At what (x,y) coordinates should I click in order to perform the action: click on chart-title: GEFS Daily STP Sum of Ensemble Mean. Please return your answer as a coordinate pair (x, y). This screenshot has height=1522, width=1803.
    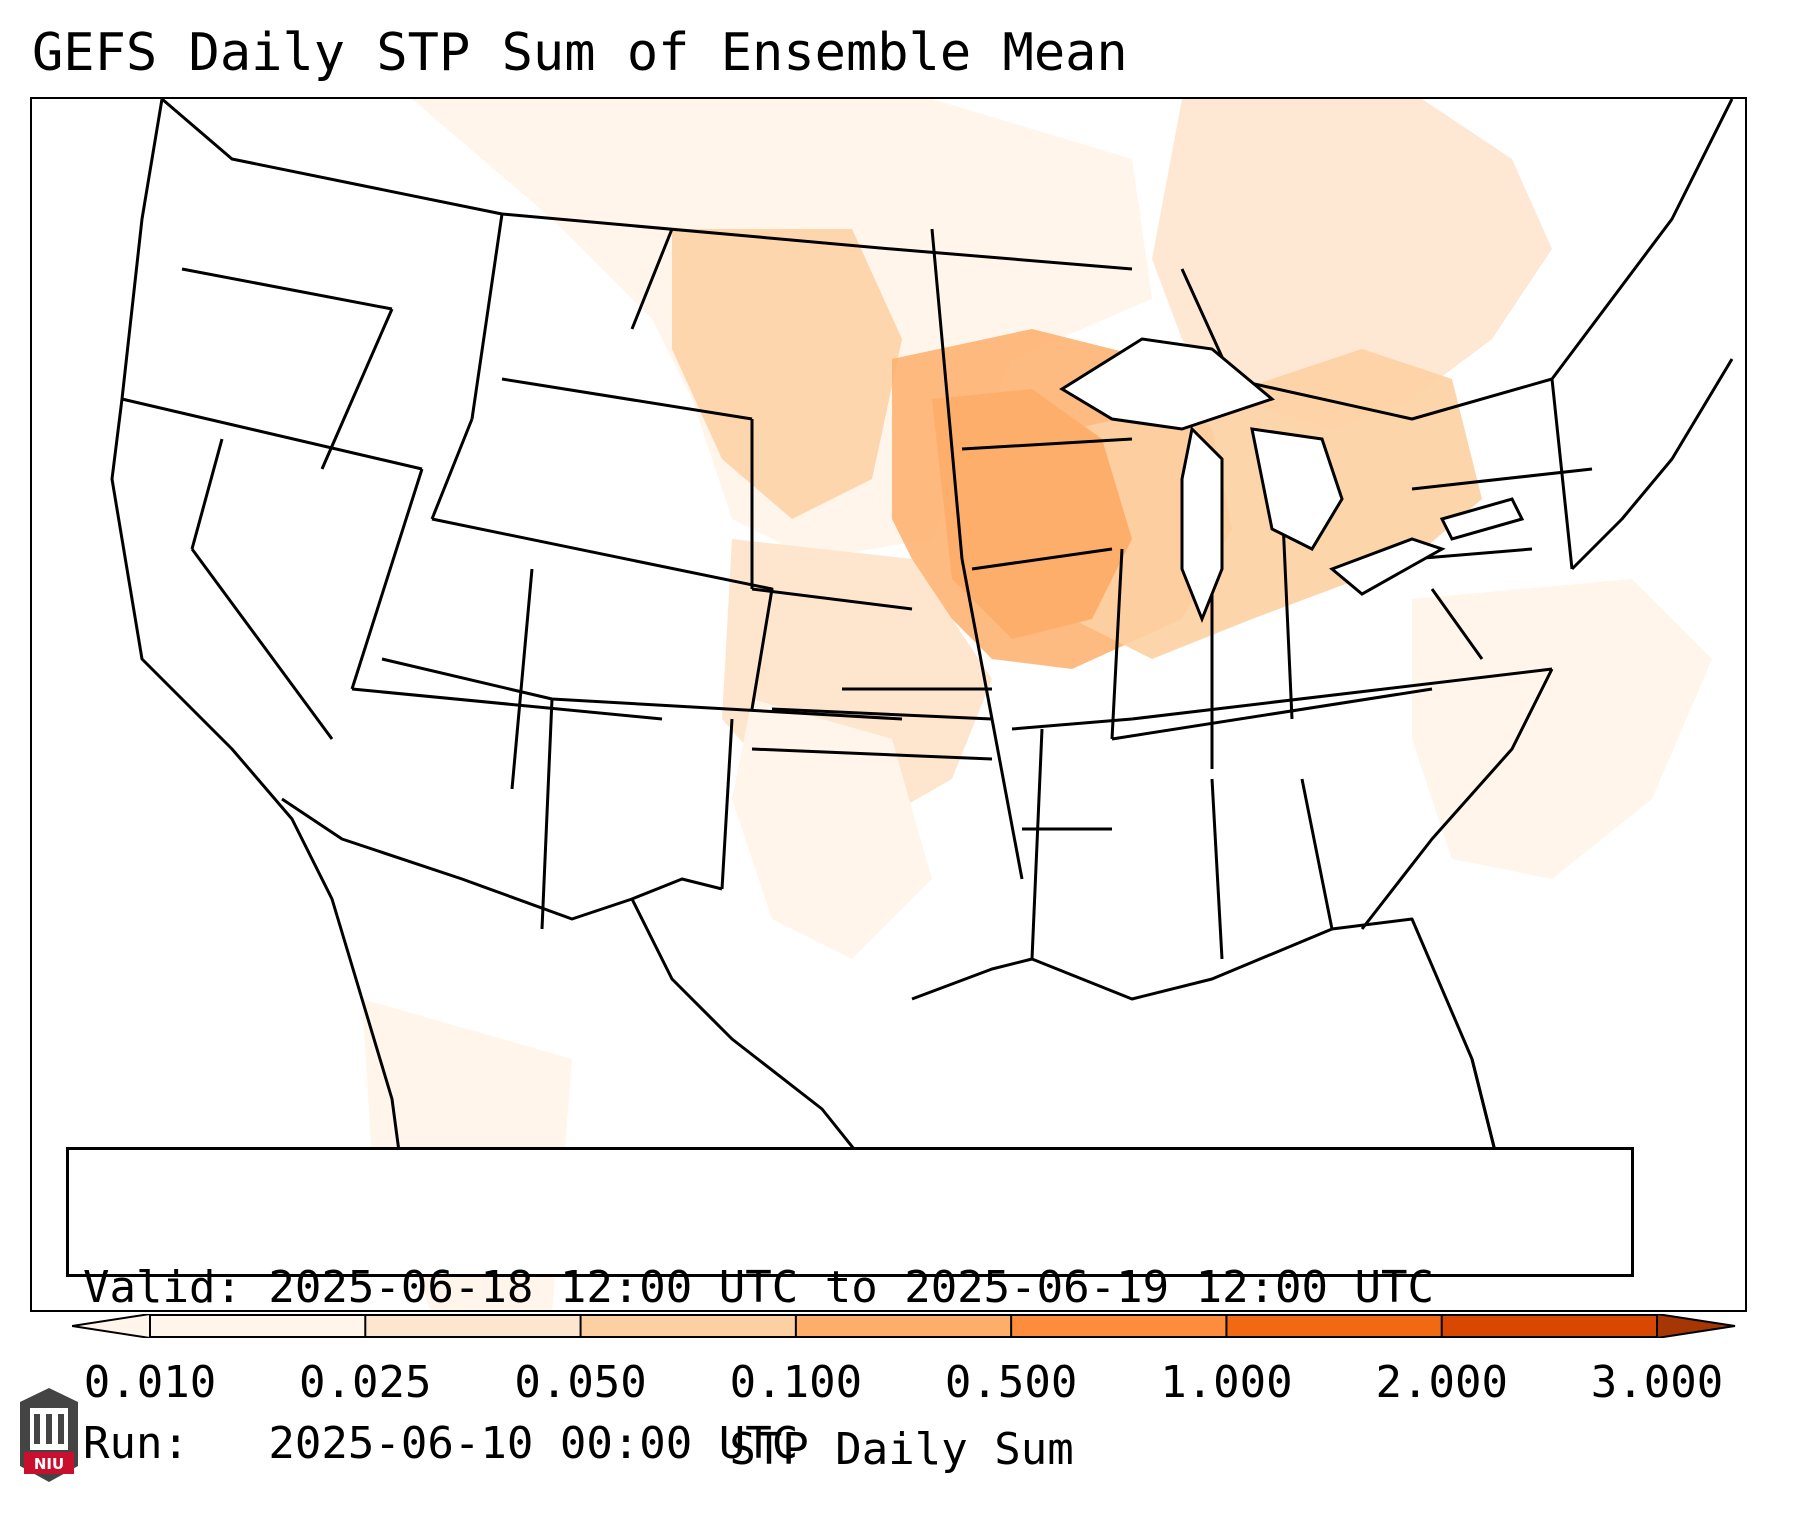
    Looking at the image, I should click on (580, 53).